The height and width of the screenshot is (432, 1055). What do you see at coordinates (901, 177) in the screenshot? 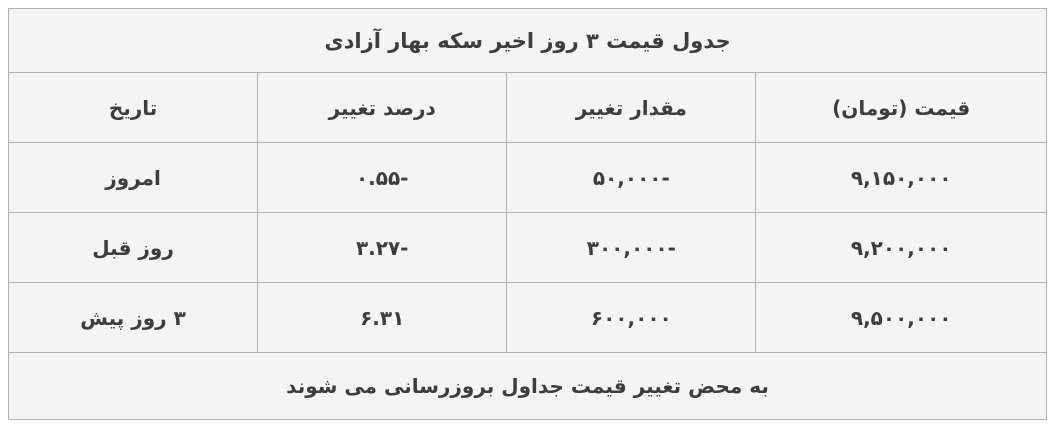
I see `price-cell: ۹,۱۵۰,۰۰۰` at bounding box center [901, 177].